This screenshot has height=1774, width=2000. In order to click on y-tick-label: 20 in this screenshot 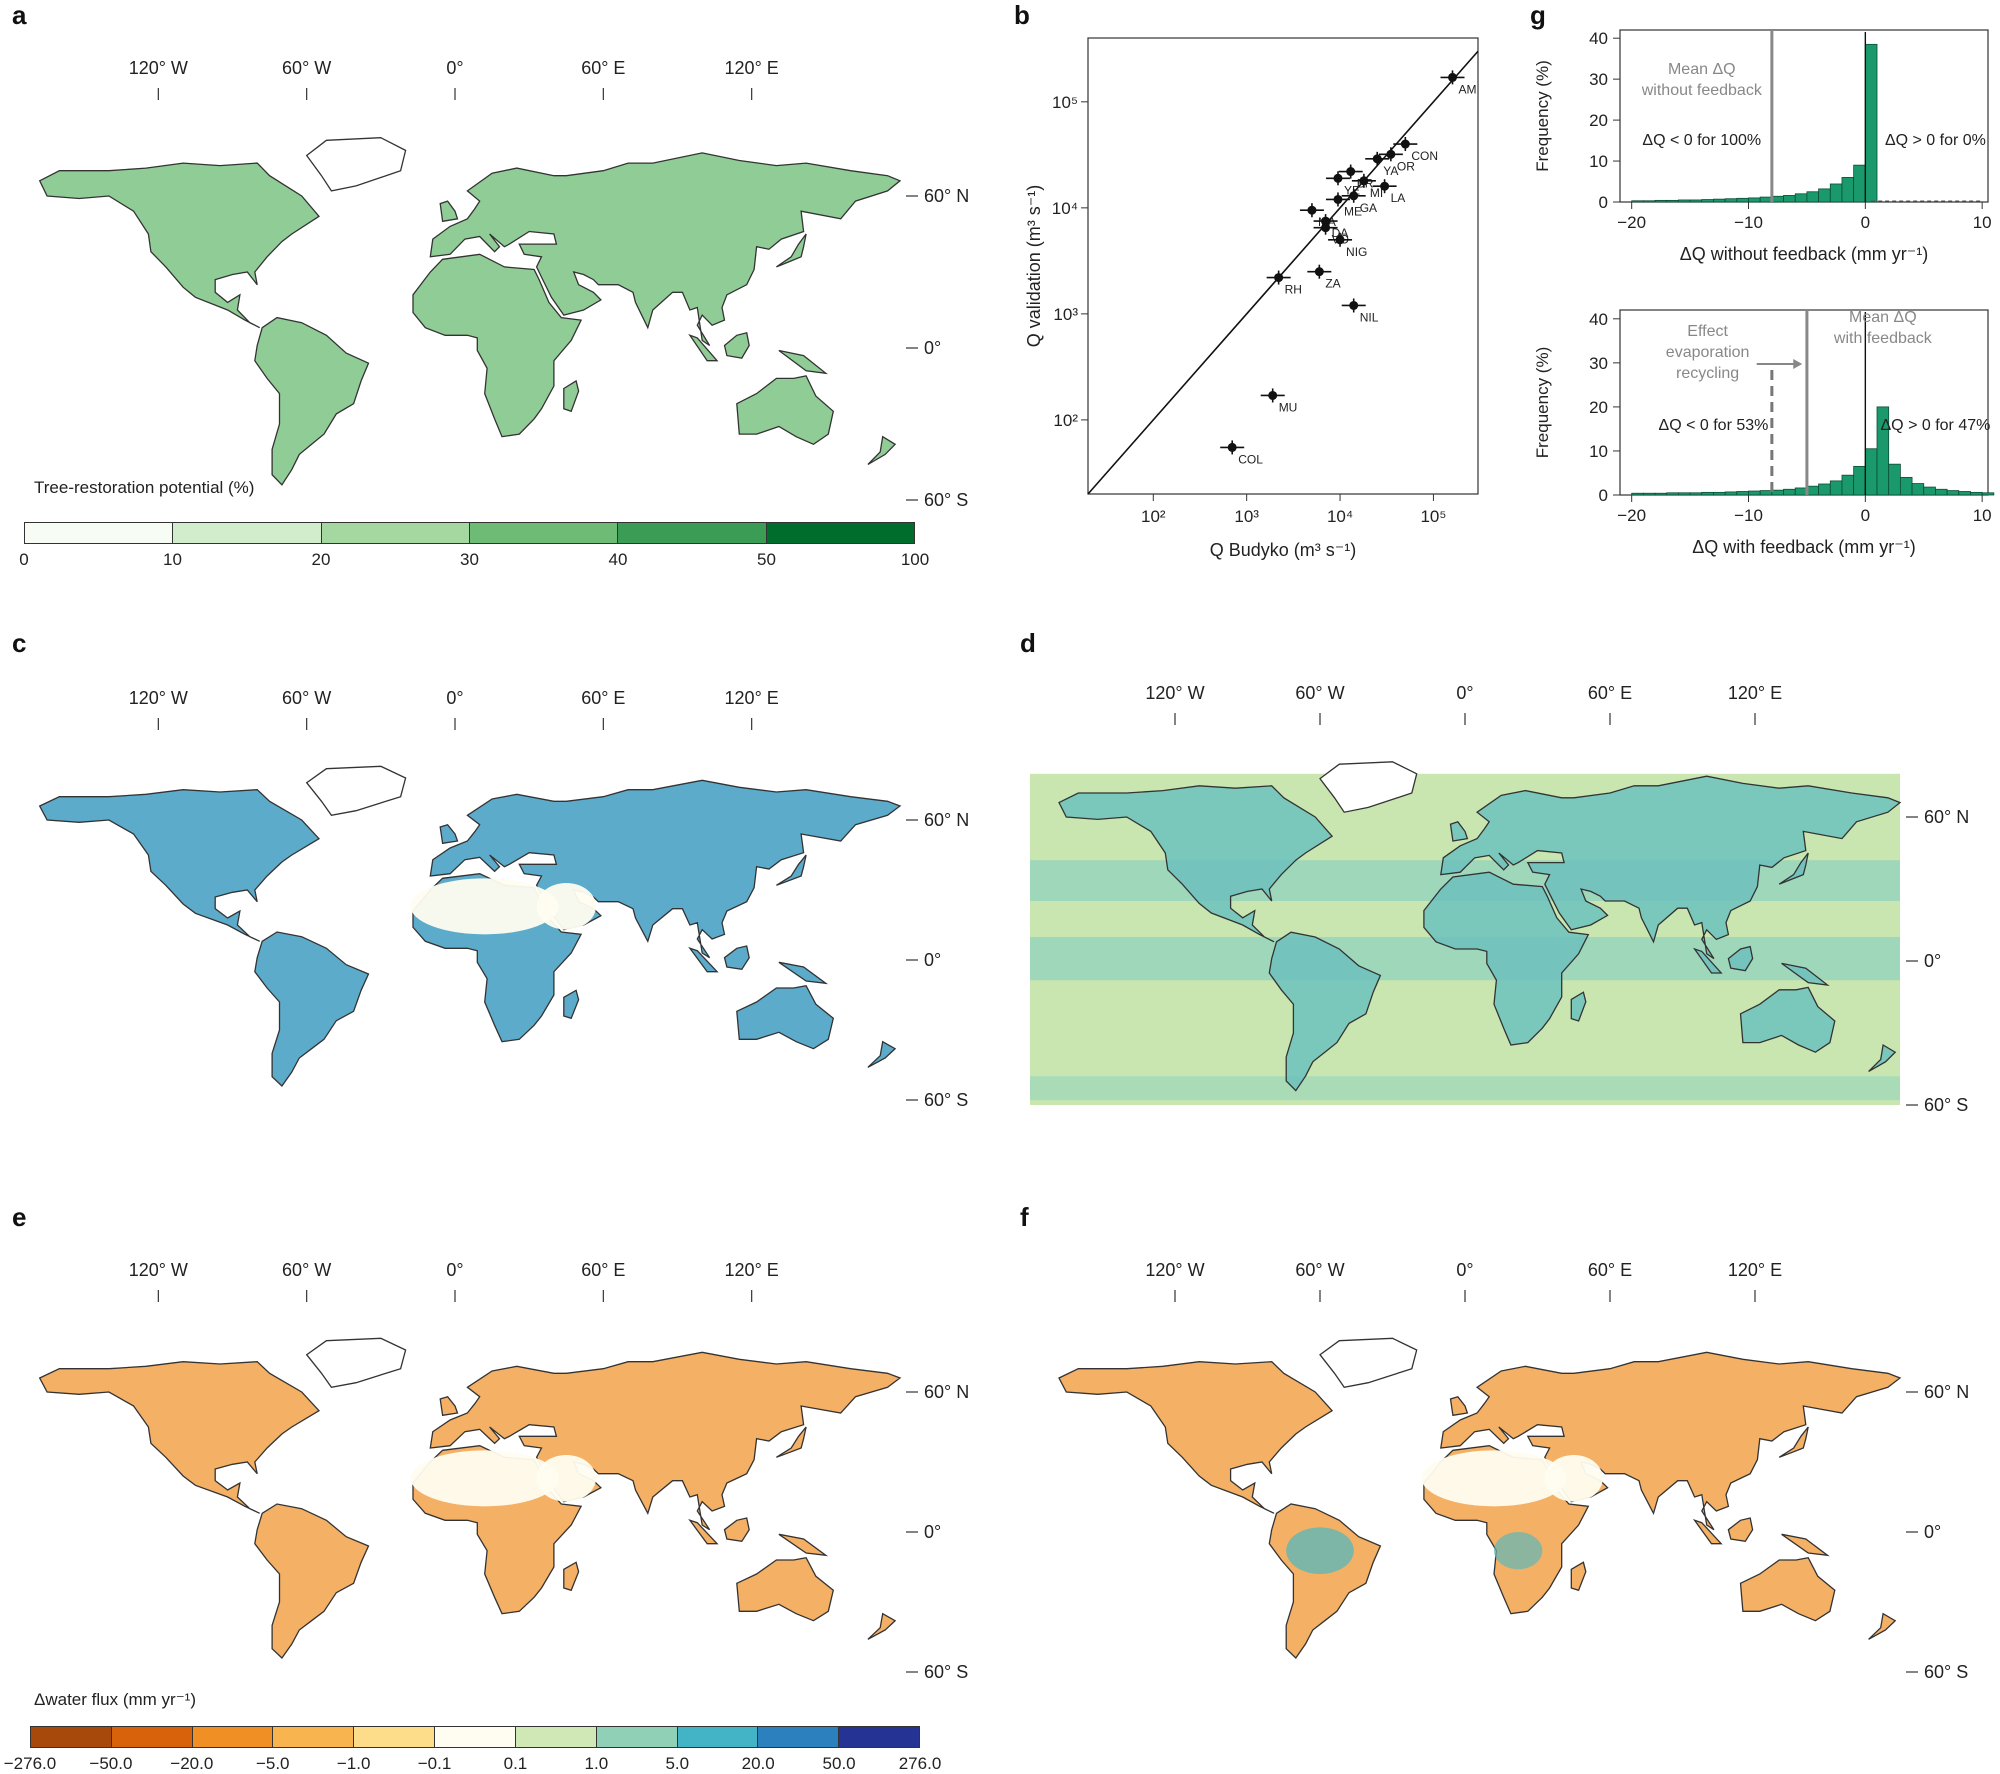, I will do `click(1598, 120)`.